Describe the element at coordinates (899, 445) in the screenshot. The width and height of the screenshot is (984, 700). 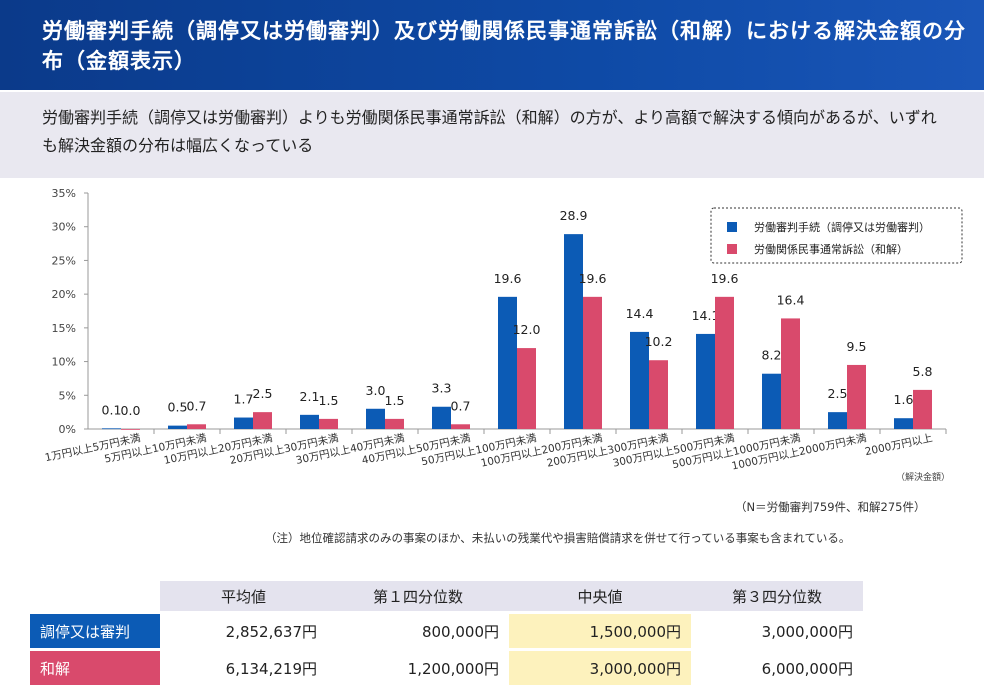
I see `x-tick-label: 2000万円以上` at that location.